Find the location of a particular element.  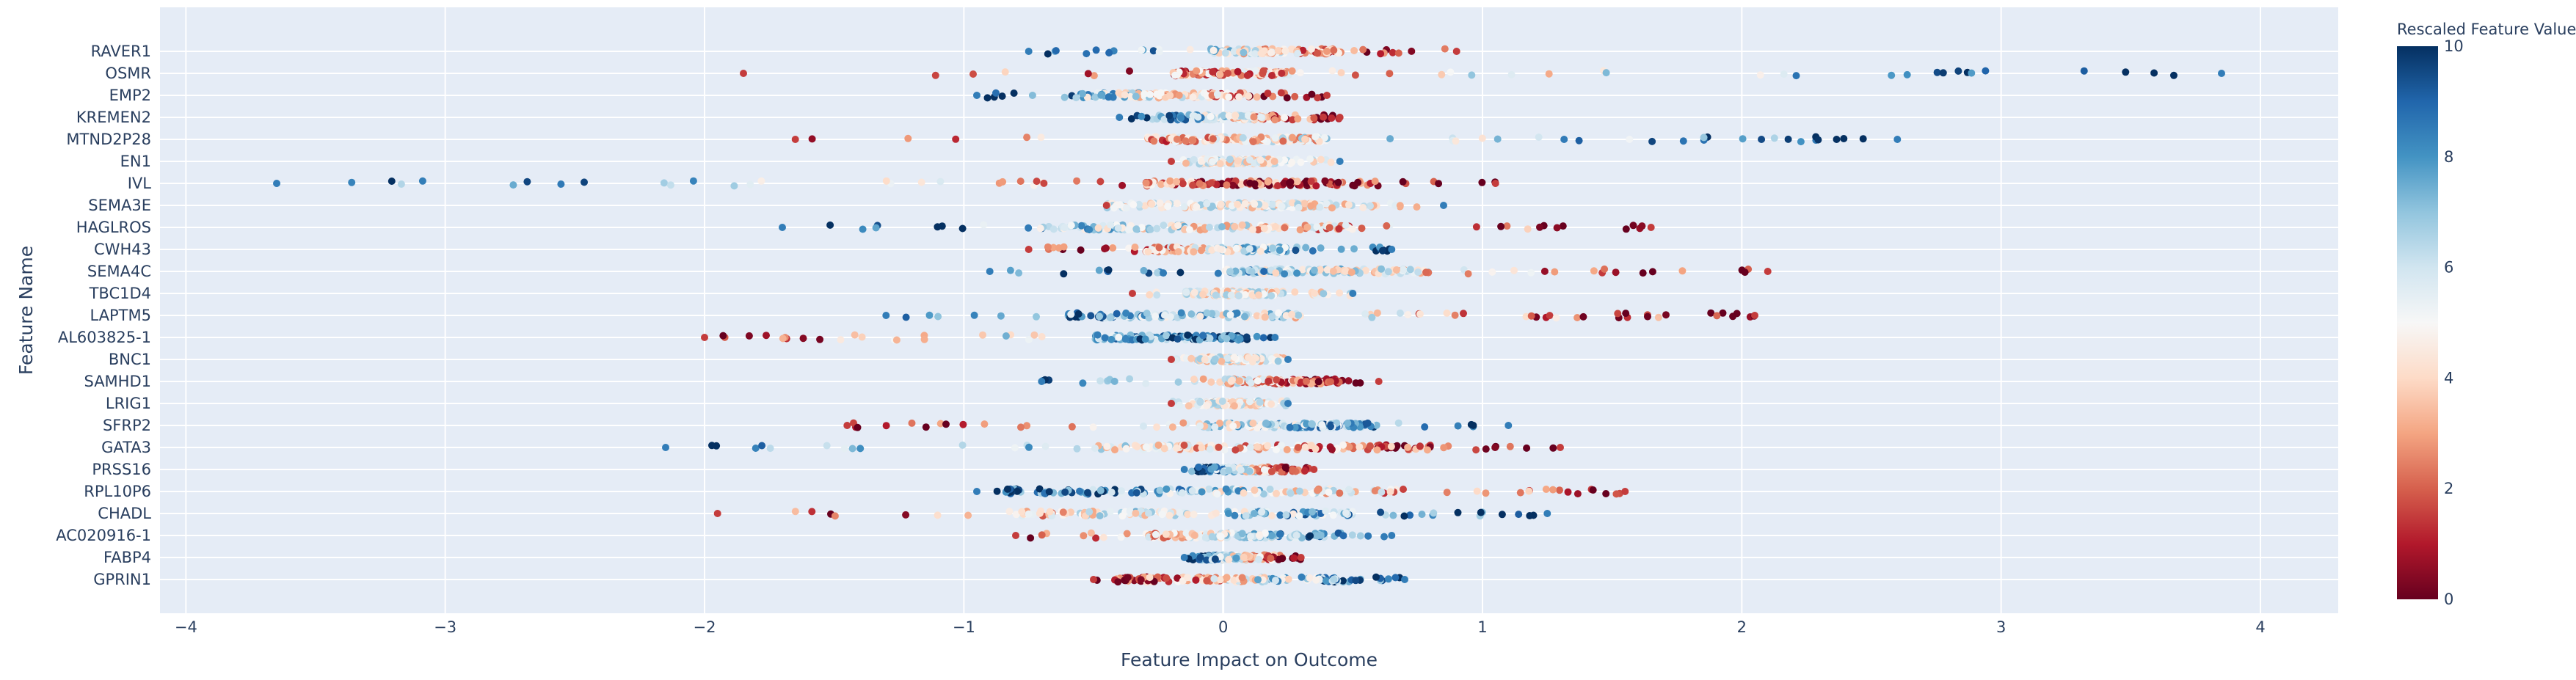

y-tick-label: TBC1D4 is located at coordinates (120, 293).